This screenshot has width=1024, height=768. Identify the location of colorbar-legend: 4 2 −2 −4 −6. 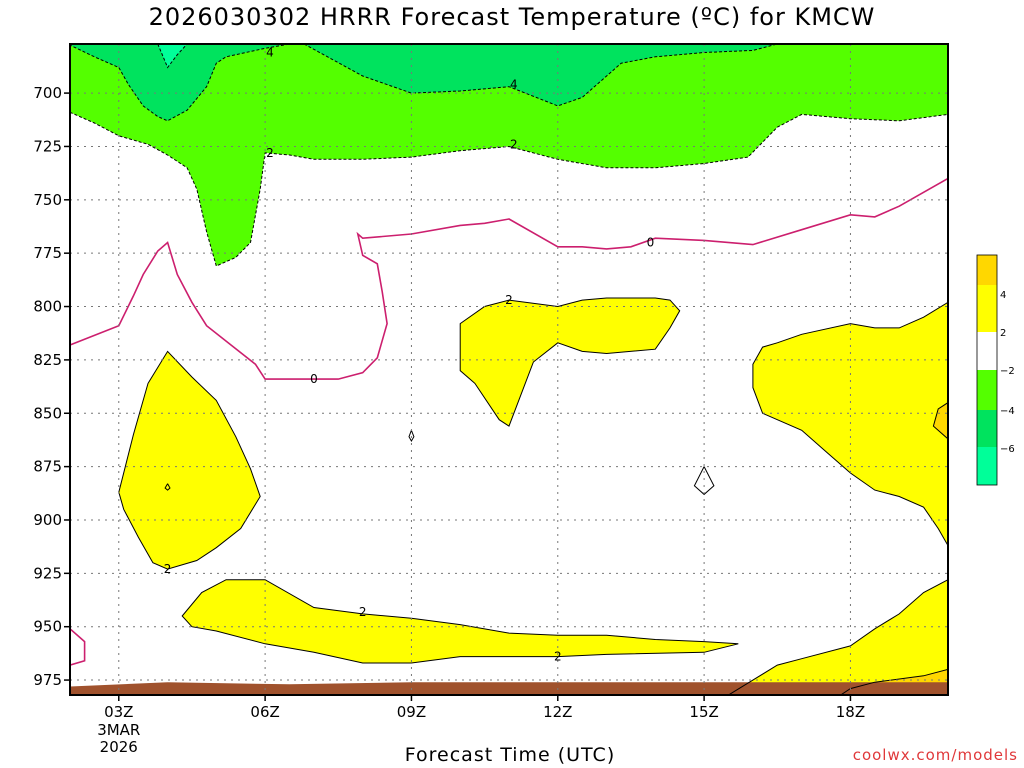
(995, 370).